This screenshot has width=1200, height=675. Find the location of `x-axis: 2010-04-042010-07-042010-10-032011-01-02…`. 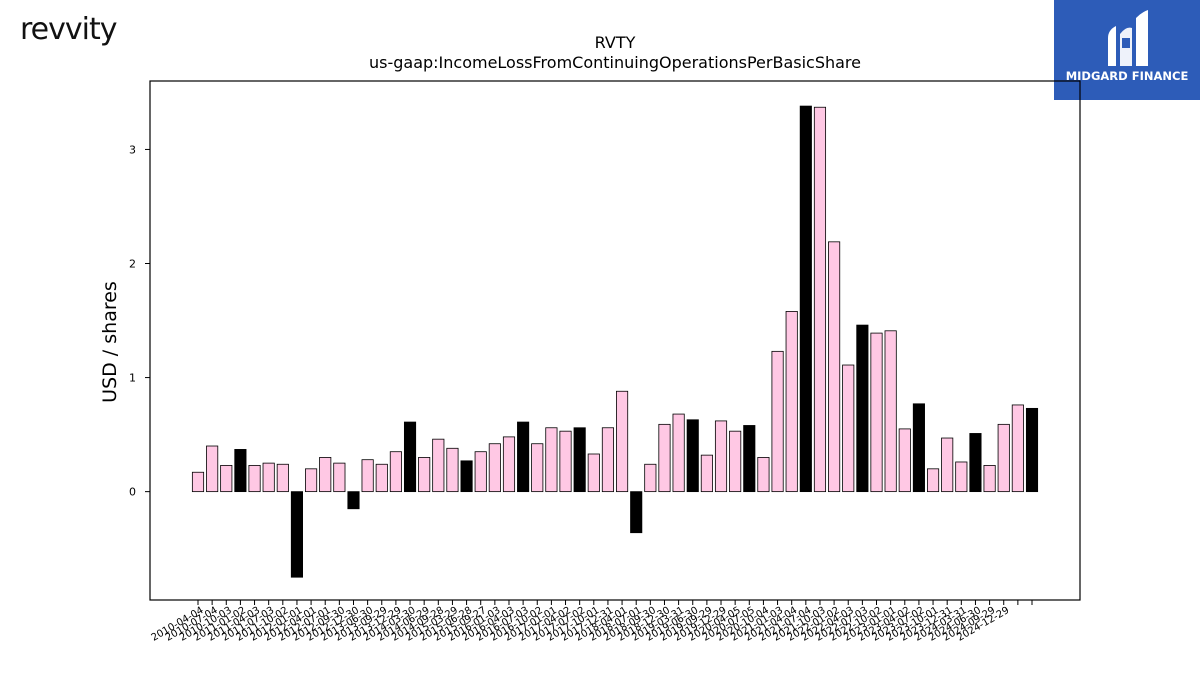

x-axis: 2010-04-042010-07-042010-10-032011-01-02… is located at coordinates (591, 622).